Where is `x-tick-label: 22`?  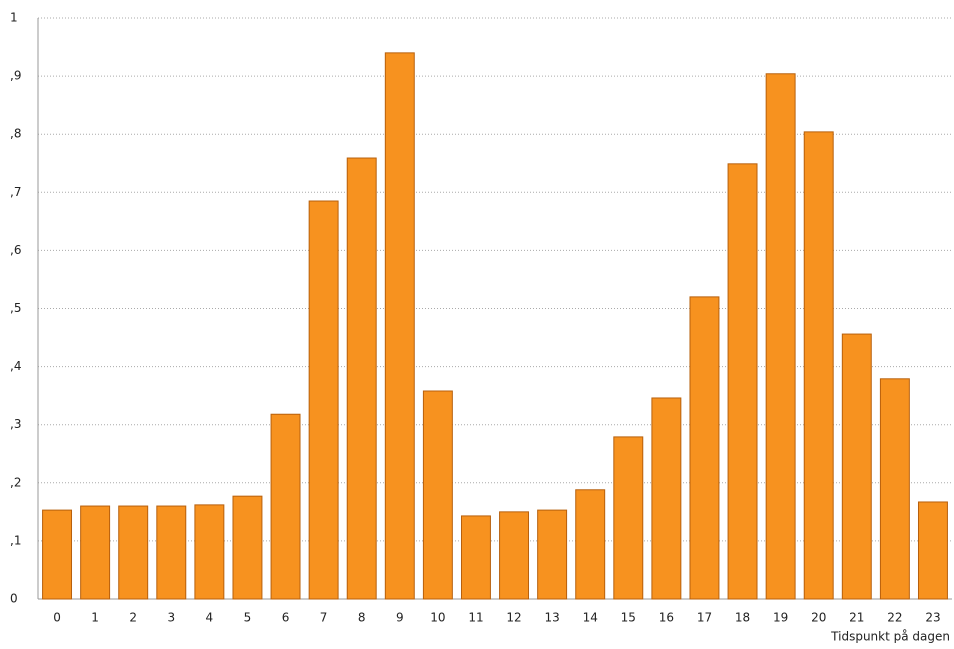 x-tick-label: 22 is located at coordinates (894, 618).